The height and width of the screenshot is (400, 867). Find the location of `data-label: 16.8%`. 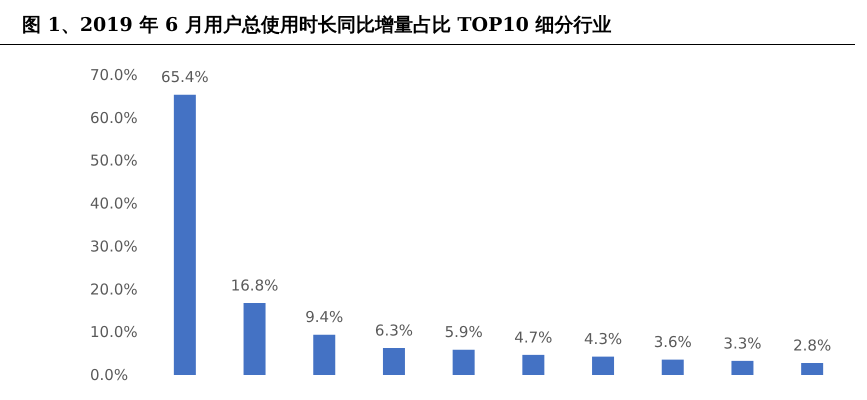

data-label: 16.8% is located at coordinates (254, 285).